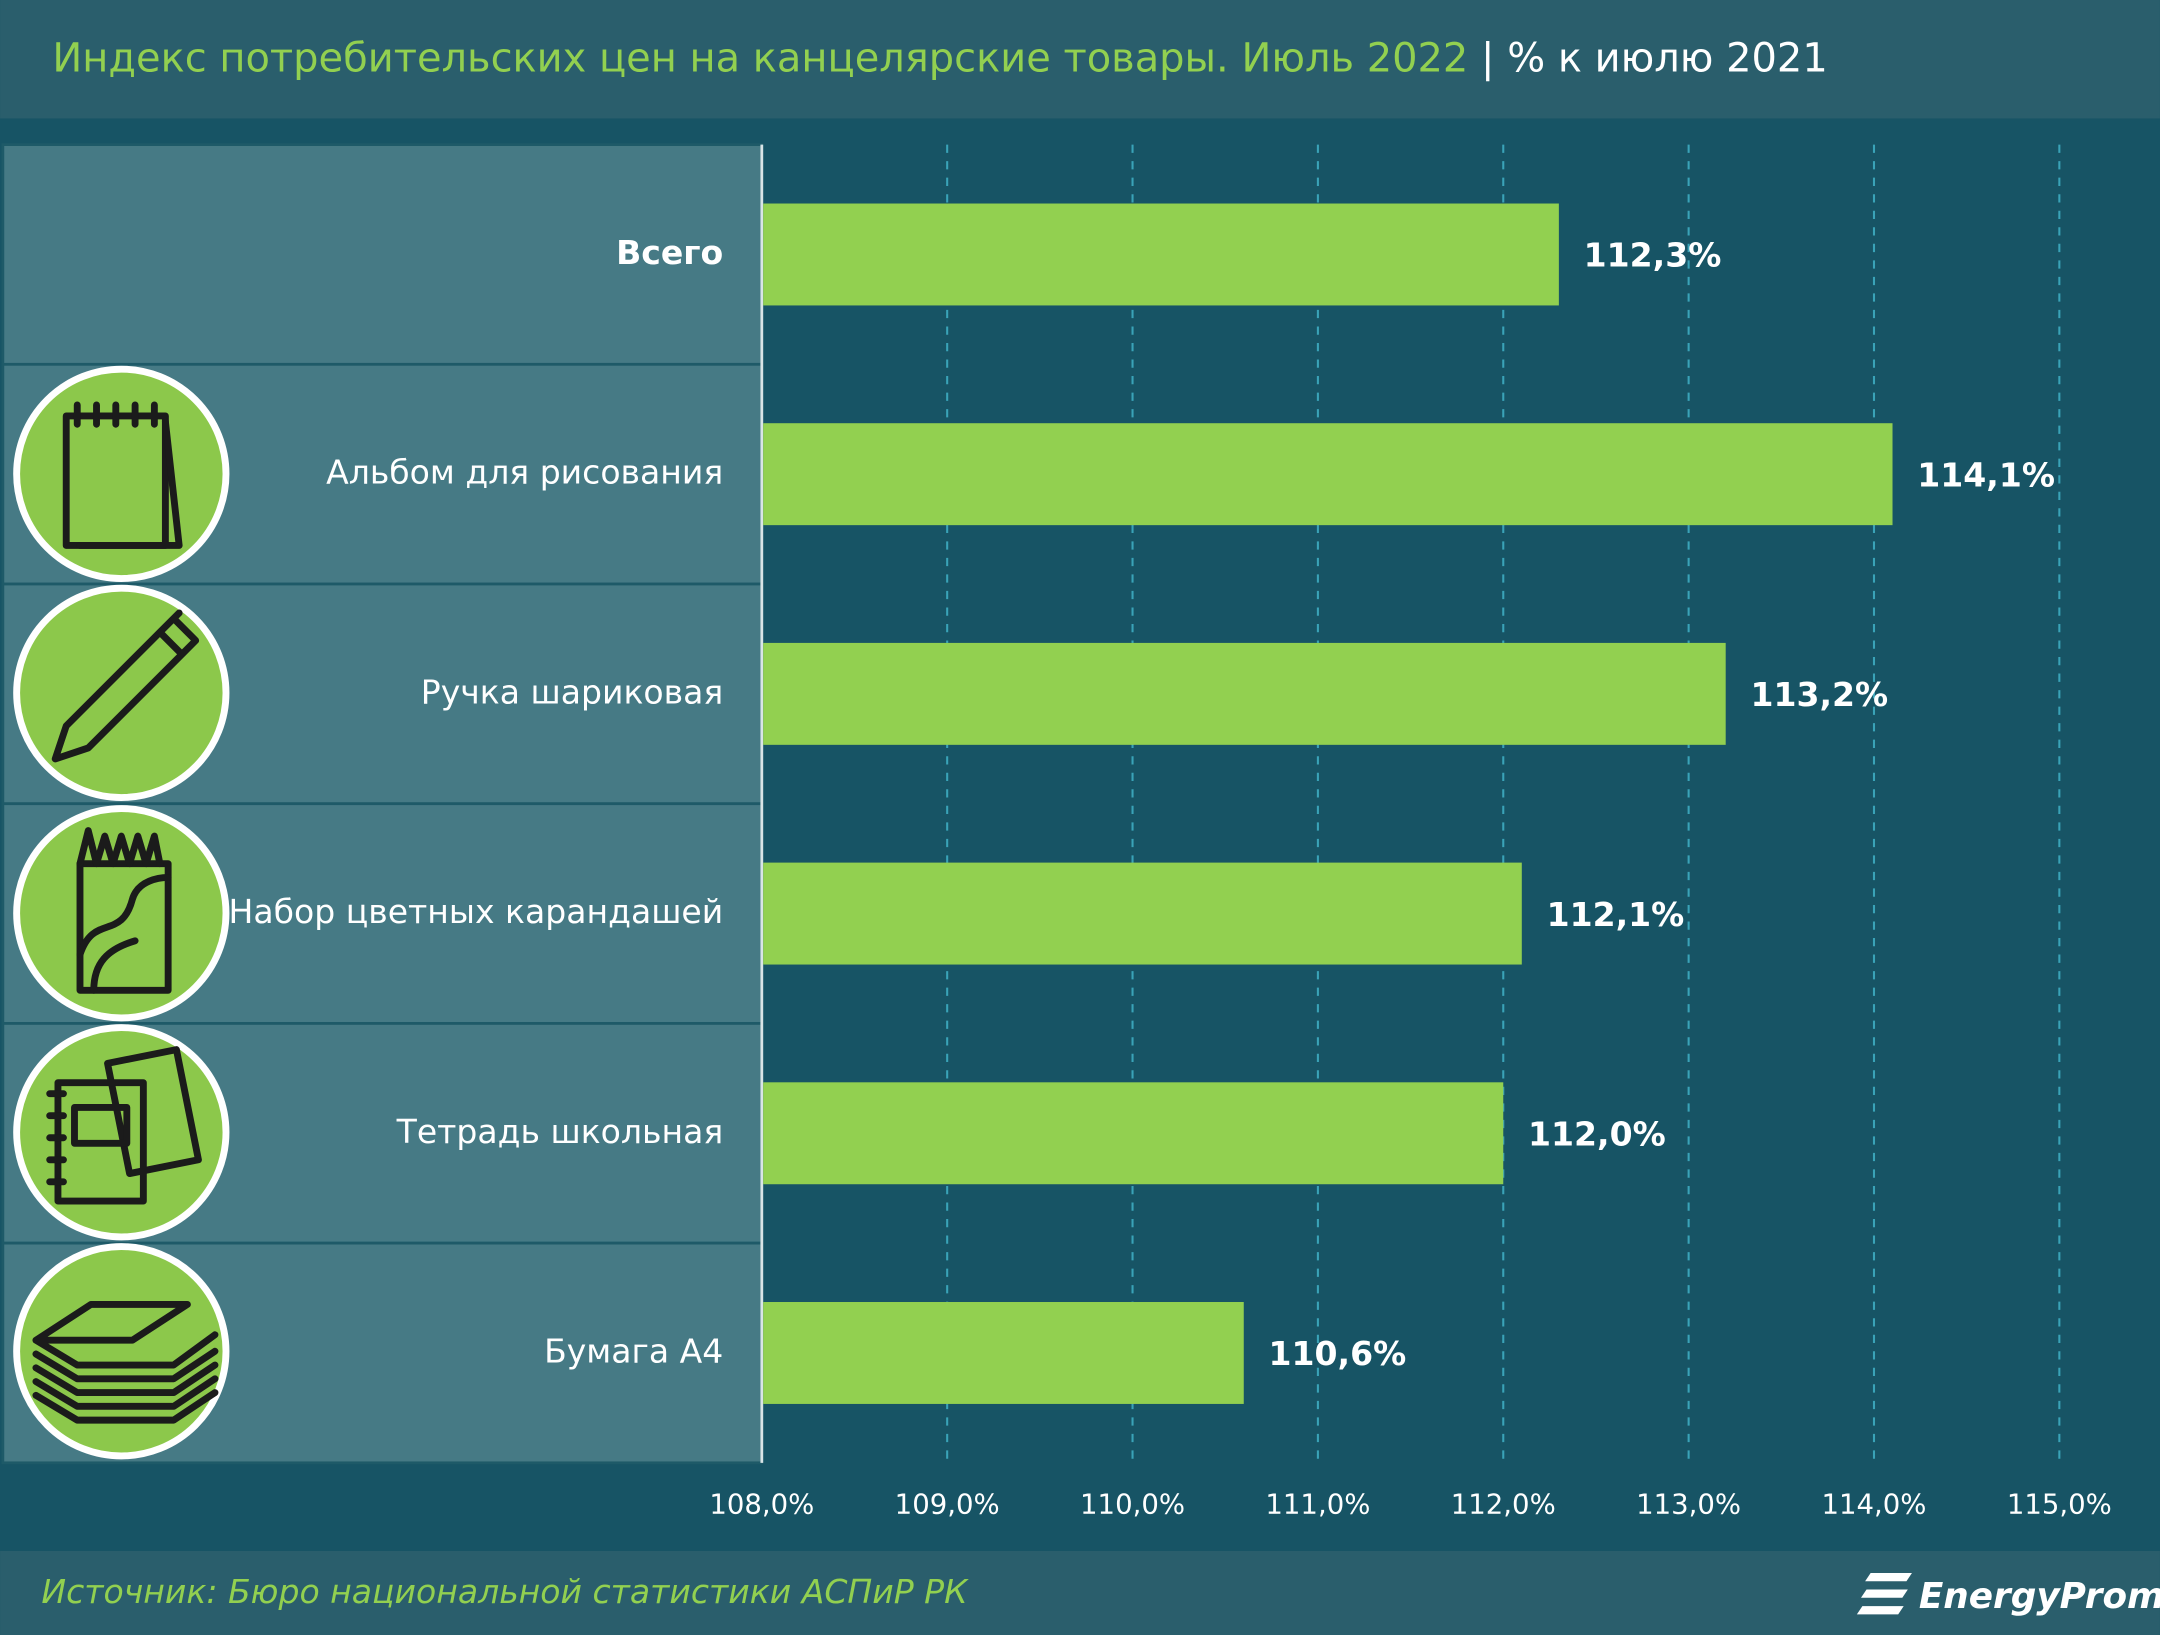 The width and height of the screenshot is (2160, 1635). I want to click on icon-pen, so click(121, 692).